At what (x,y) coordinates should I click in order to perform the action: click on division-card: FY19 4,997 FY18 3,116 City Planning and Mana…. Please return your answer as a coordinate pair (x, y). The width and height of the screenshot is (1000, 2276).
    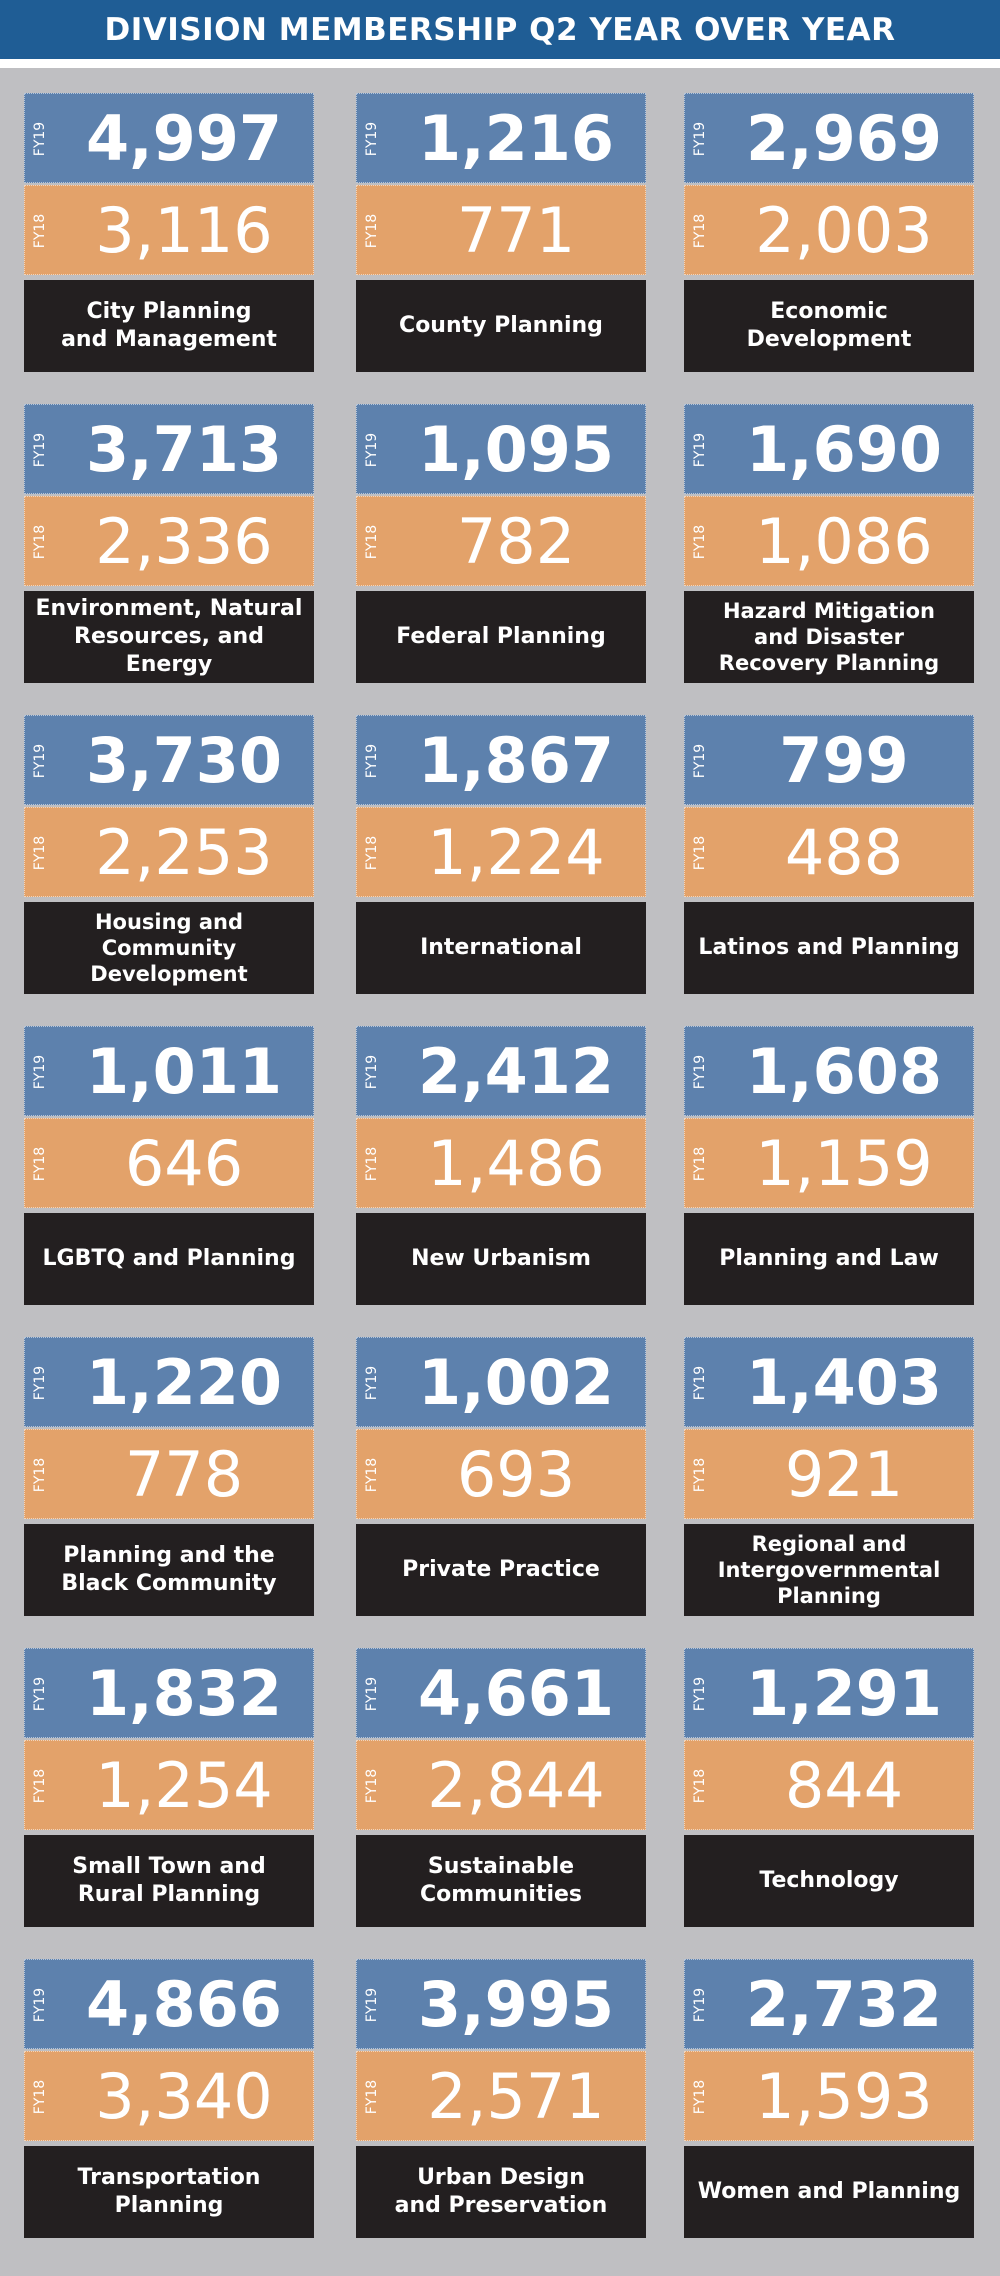
    Looking at the image, I should click on (169, 232).